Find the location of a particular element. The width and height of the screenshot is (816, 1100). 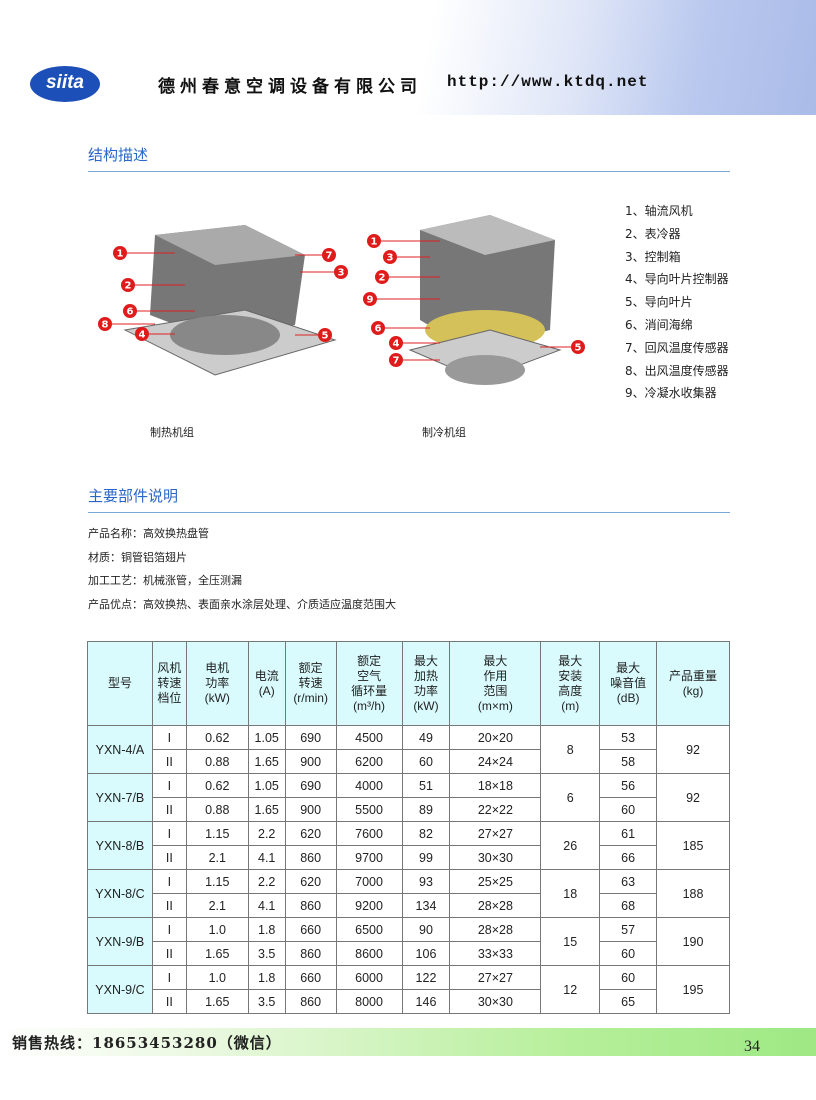

table-cell: 122 is located at coordinates (426, 977).